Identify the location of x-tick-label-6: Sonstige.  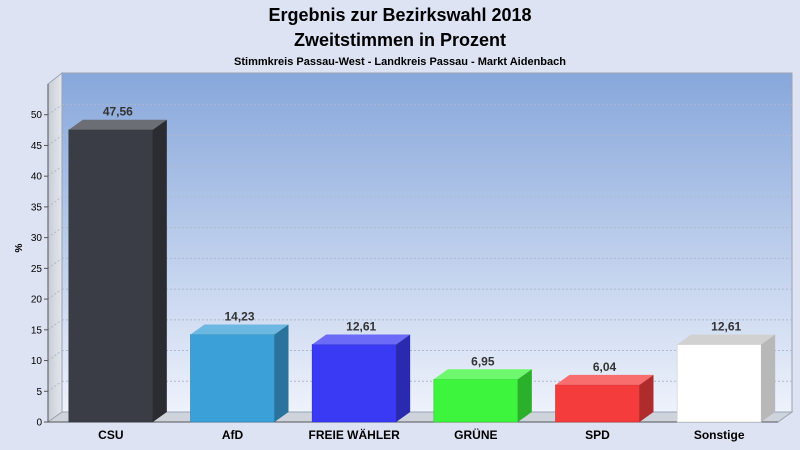
(719, 435).